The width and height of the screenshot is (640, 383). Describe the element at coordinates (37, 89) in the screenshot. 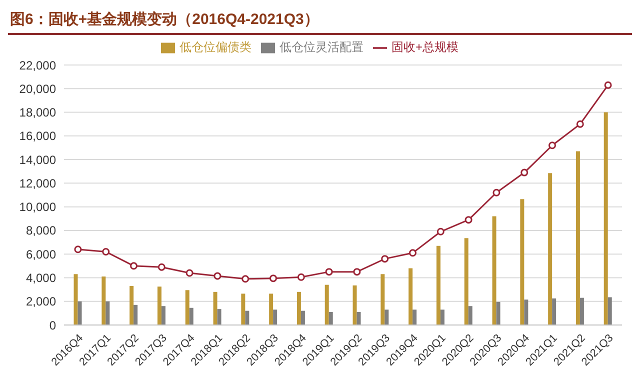

I see `y-tick-label: 20,000` at that location.